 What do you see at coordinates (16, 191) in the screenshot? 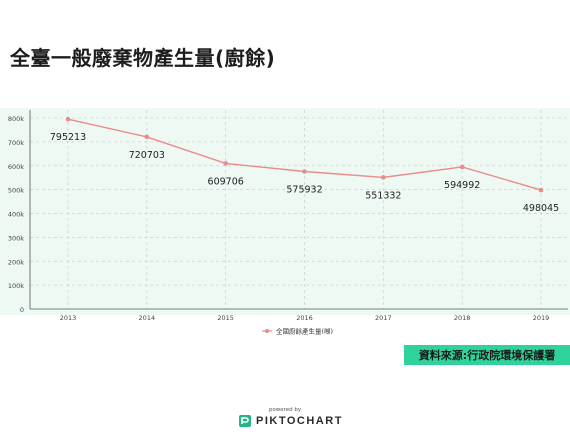
I see `y-tick-label: 500k` at bounding box center [16, 191].